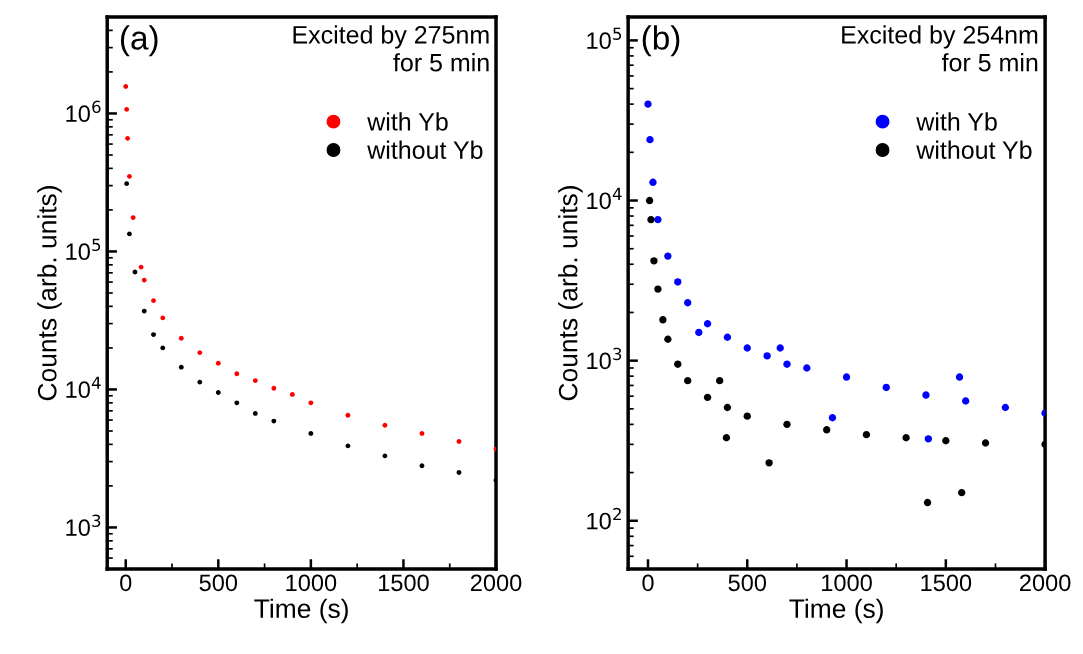  I want to click on y-tick-label: 10$^{6}$, so click(83, 111).